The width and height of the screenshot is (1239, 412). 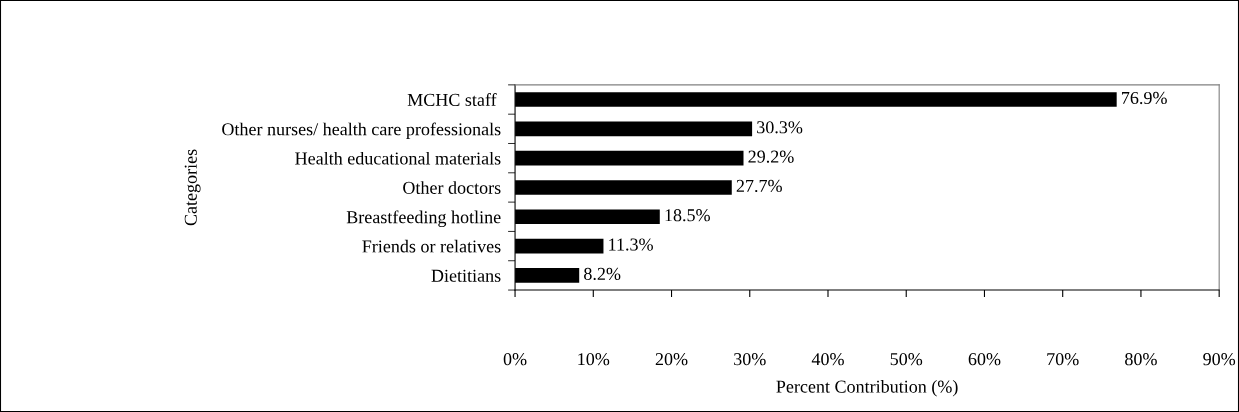 What do you see at coordinates (602, 273) in the screenshot?
I see `data-label: 8.2%` at bounding box center [602, 273].